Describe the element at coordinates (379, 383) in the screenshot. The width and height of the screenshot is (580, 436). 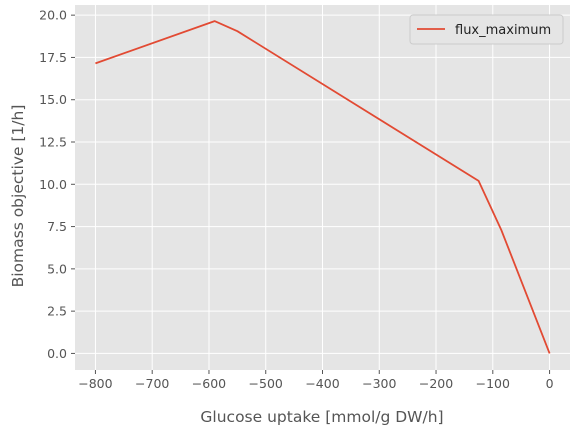
I see `x-tick-label: −300` at that location.